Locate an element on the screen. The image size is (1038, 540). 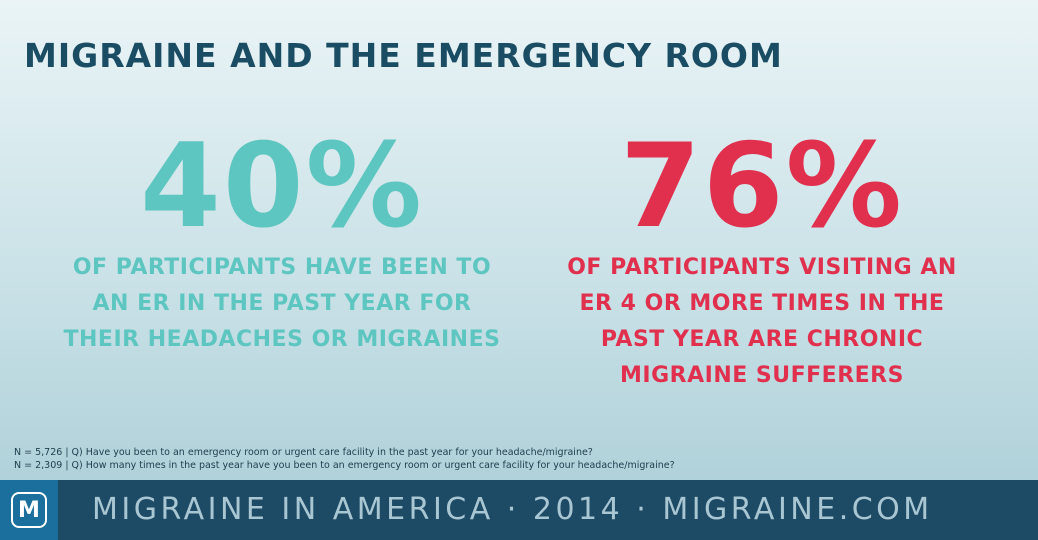
caption-line: AN ER IN THE PAST YEAR FOR is located at coordinates (282, 303).